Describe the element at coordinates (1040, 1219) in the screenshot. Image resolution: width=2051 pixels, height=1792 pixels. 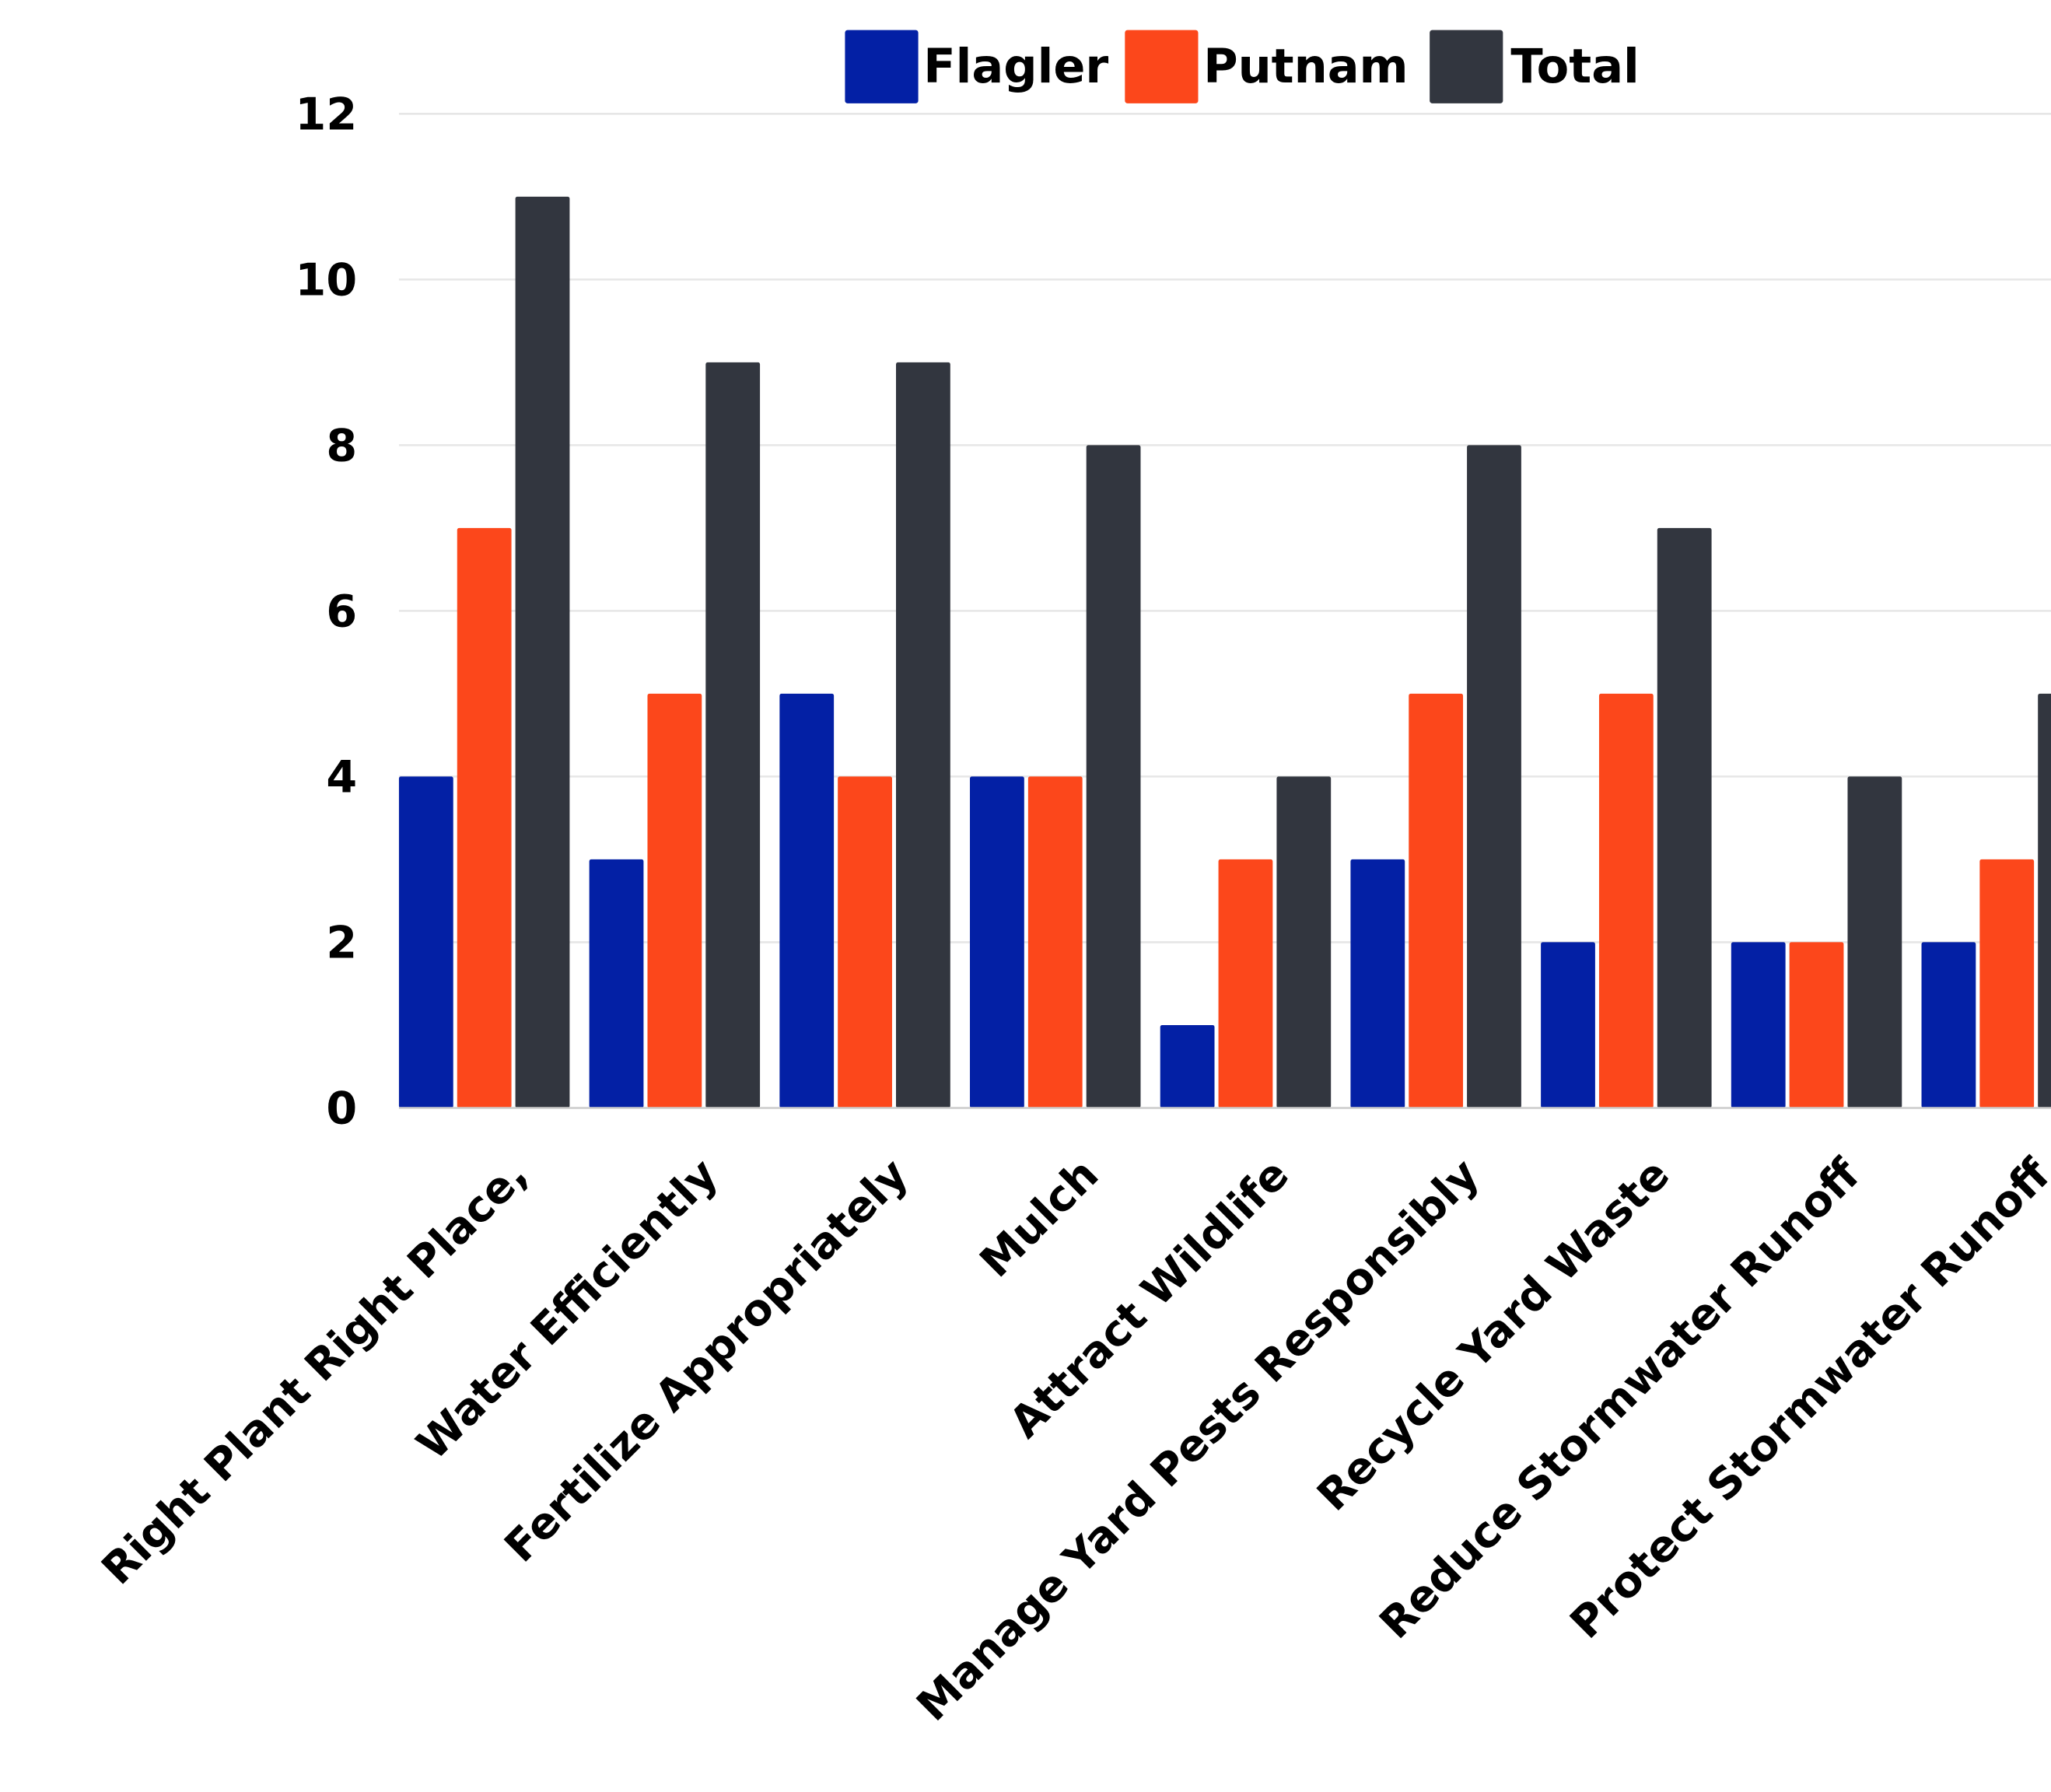
I see `x-tick-label: Mulch` at that location.